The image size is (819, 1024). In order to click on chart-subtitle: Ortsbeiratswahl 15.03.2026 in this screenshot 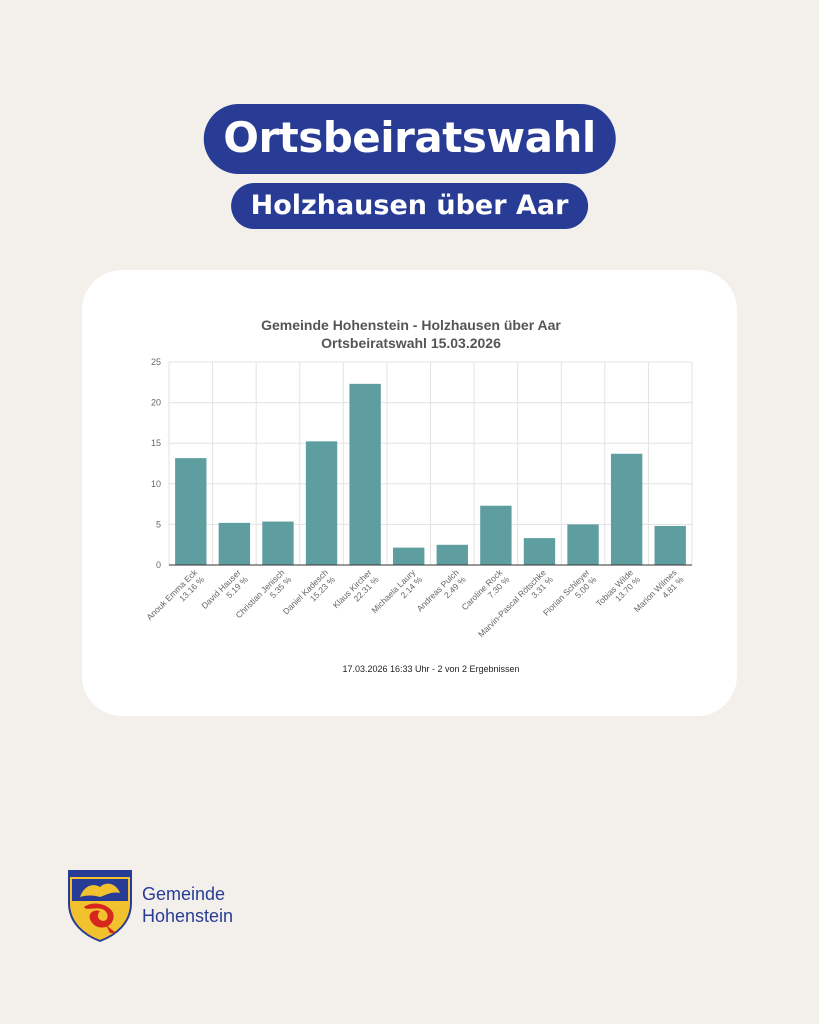, I will do `click(411, 343)`.